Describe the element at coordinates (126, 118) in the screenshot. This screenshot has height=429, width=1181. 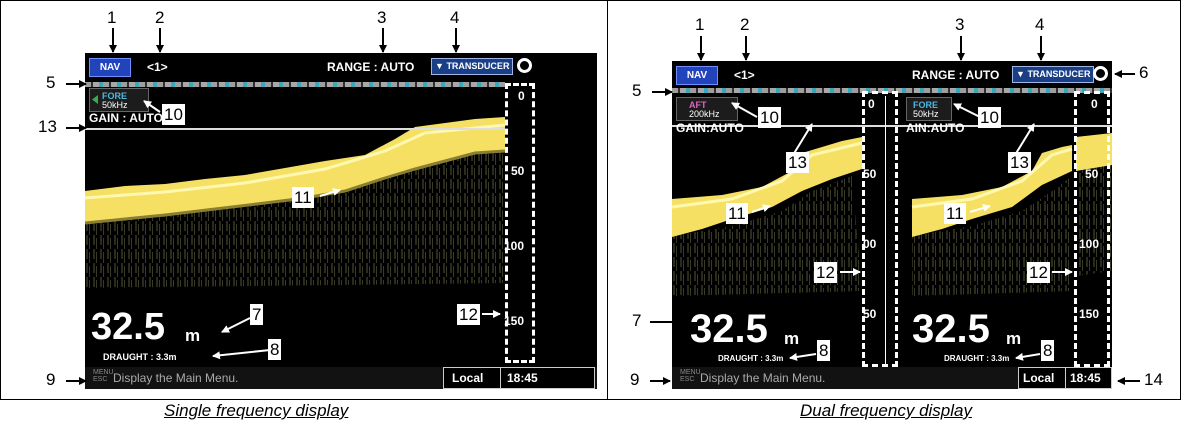
I see `gain-indicator: GAIN : AUTO` at that location.